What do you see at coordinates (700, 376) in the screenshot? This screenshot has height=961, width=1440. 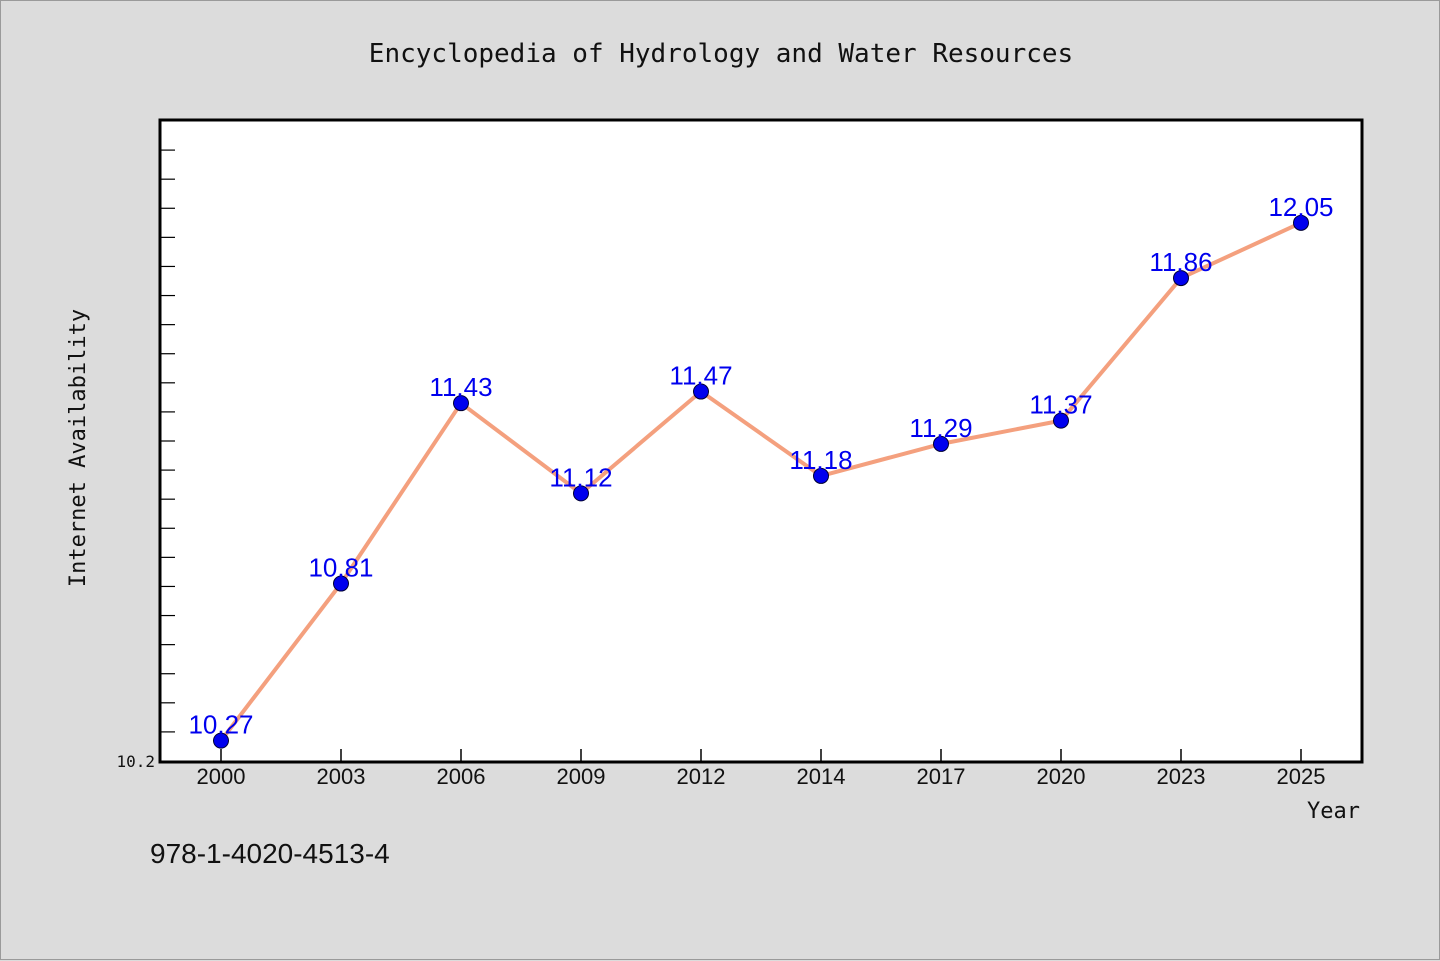 I see `data-label: 11.47` at bounding box center [700, 376].